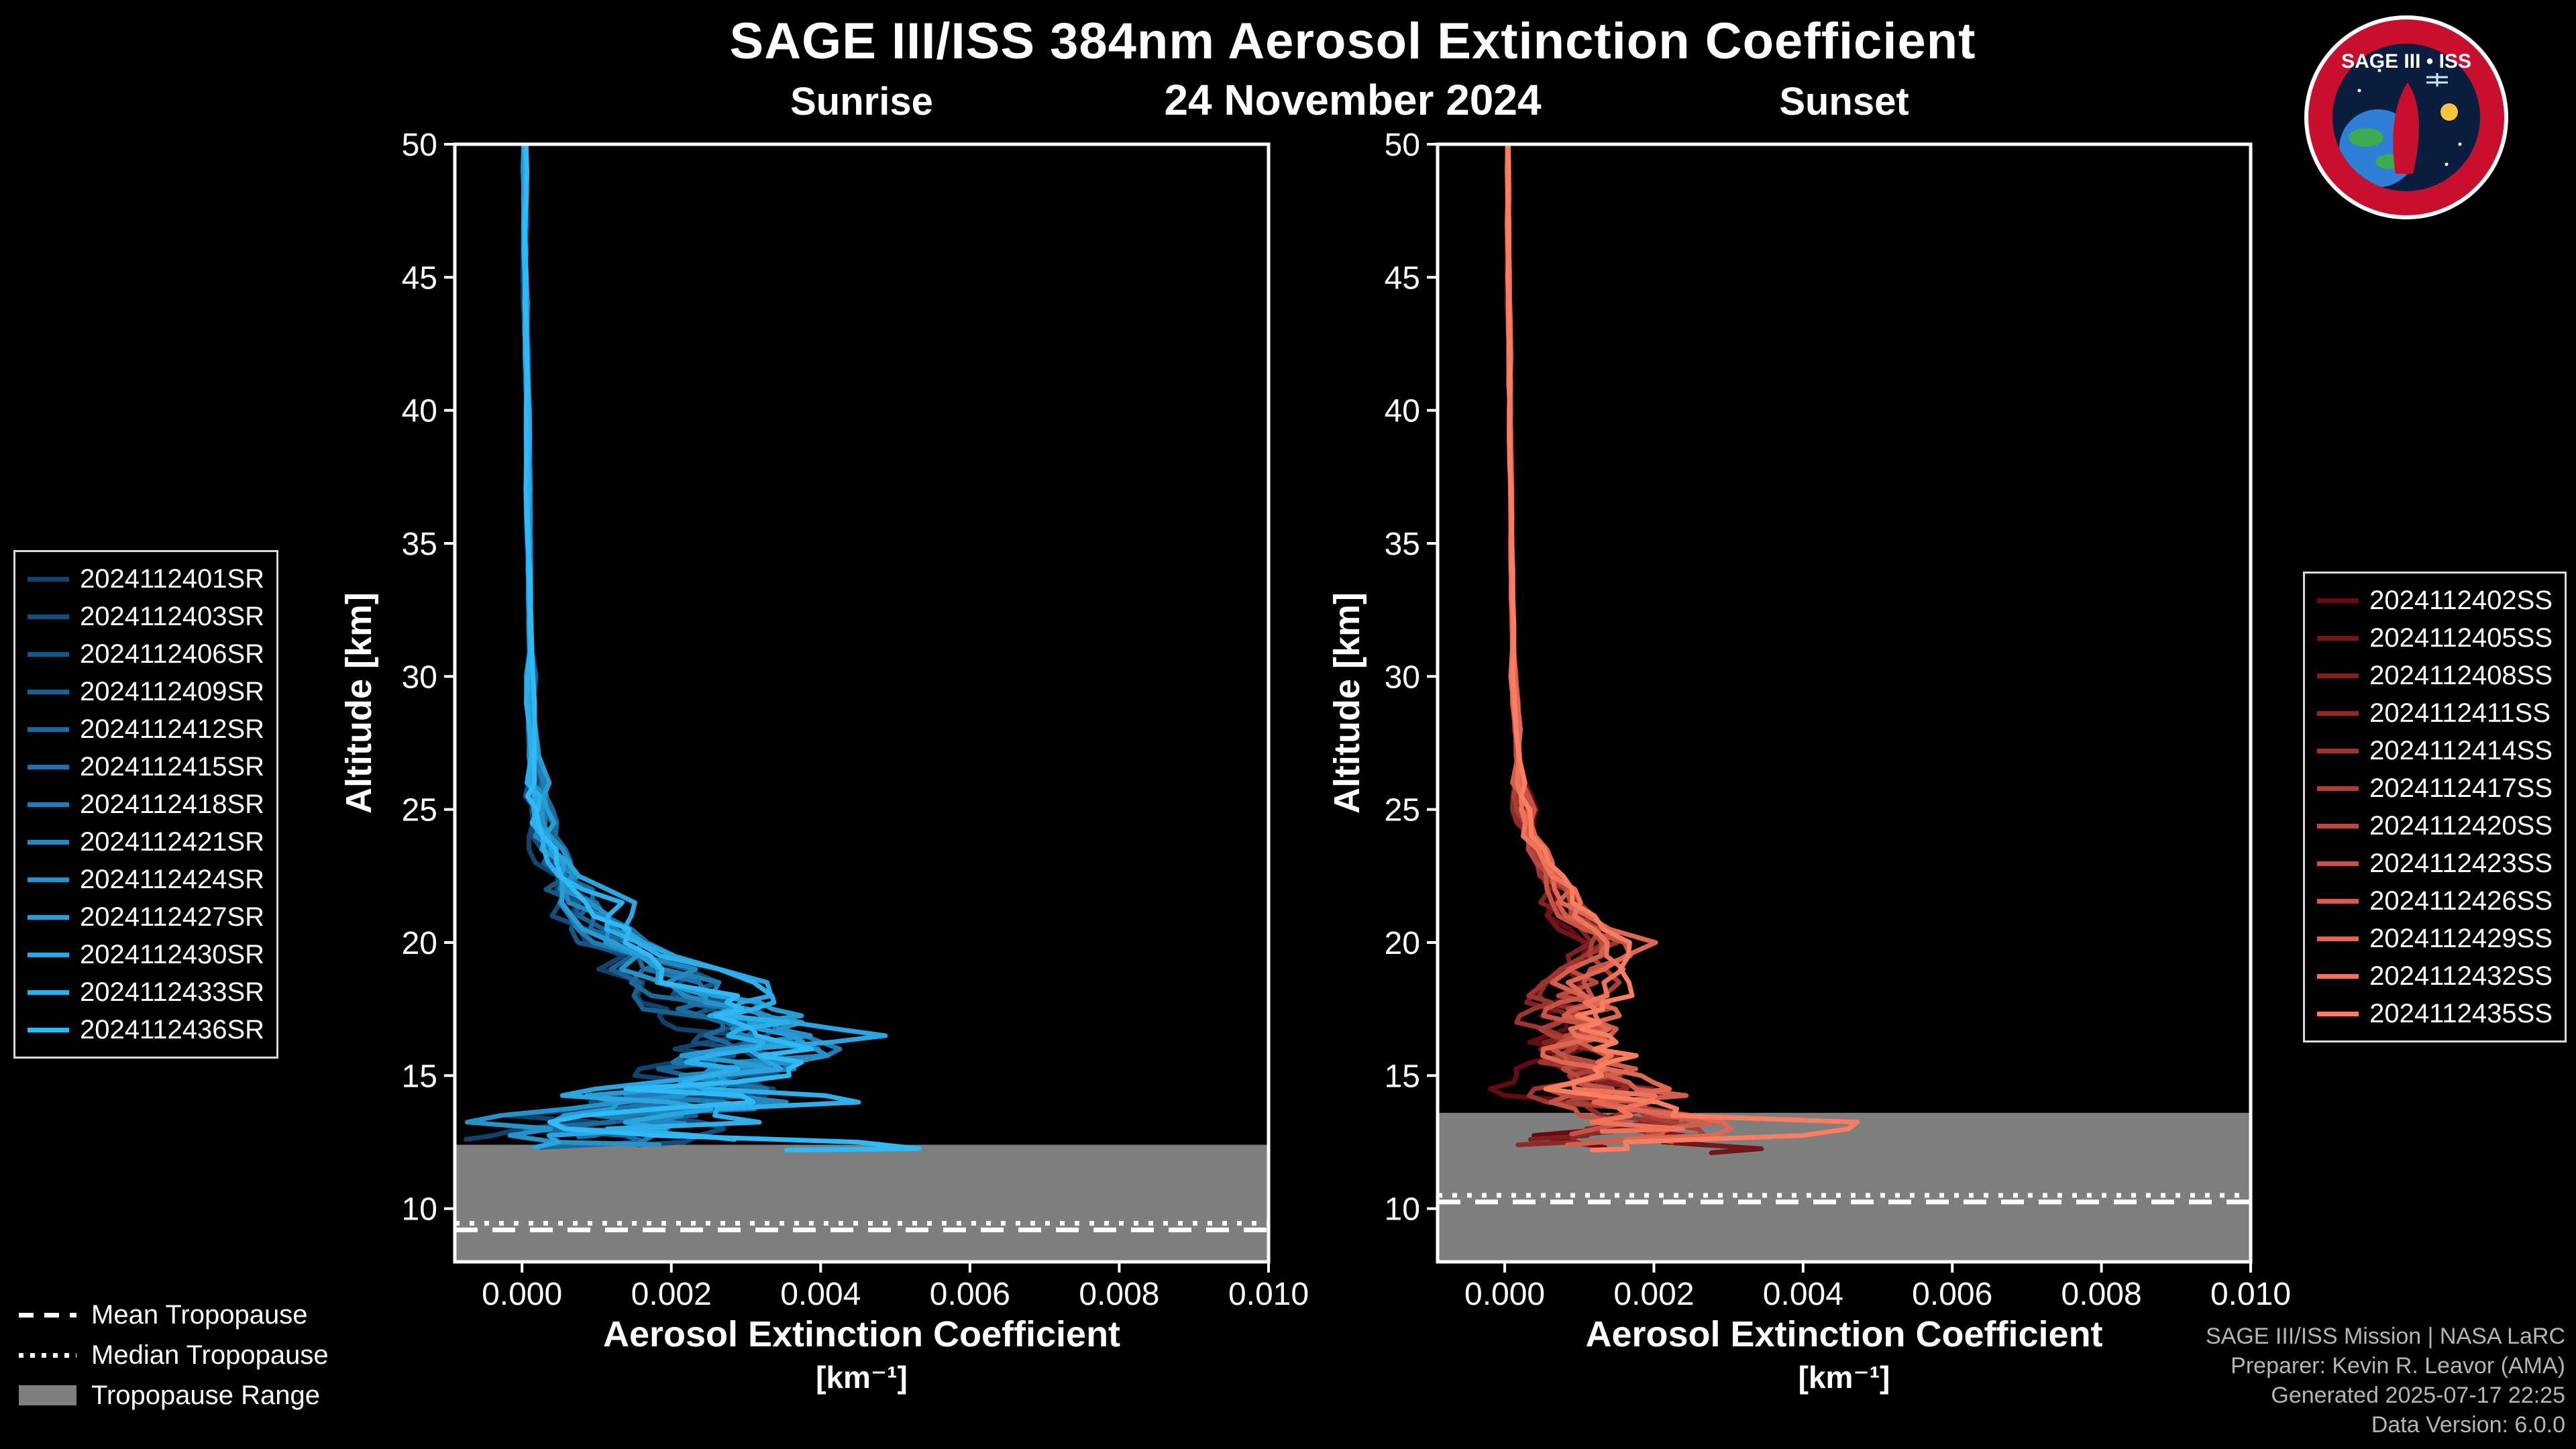 This screenshot has height=1449, width=2576. What do you see at coordinates (2461, 825) in the screenshot?
I see `series-label: 2024112420SS` at bounding box center [2461, 825].